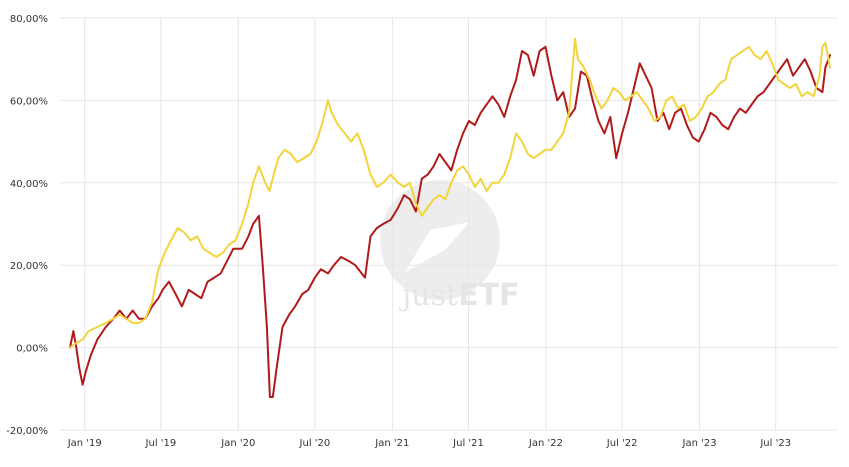 The height and width of the screenshot is (467, 849). Describe the element at coordinates (29, 19) in the screenshot. I see `y-tick-label: 80,00%` at that location.